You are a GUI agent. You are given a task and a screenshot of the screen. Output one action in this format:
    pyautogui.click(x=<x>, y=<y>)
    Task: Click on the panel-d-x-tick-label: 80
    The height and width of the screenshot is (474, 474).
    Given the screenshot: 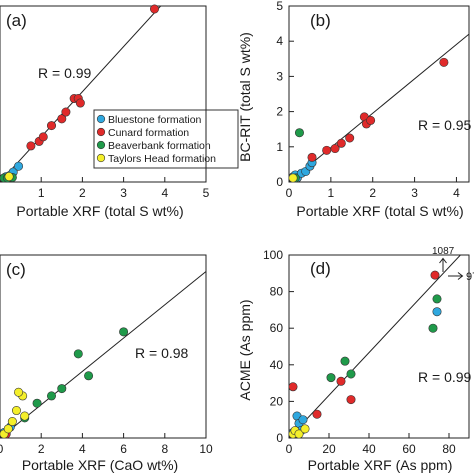 What is the action you would take?
    pyautogui.click(x=449, y=449)
    